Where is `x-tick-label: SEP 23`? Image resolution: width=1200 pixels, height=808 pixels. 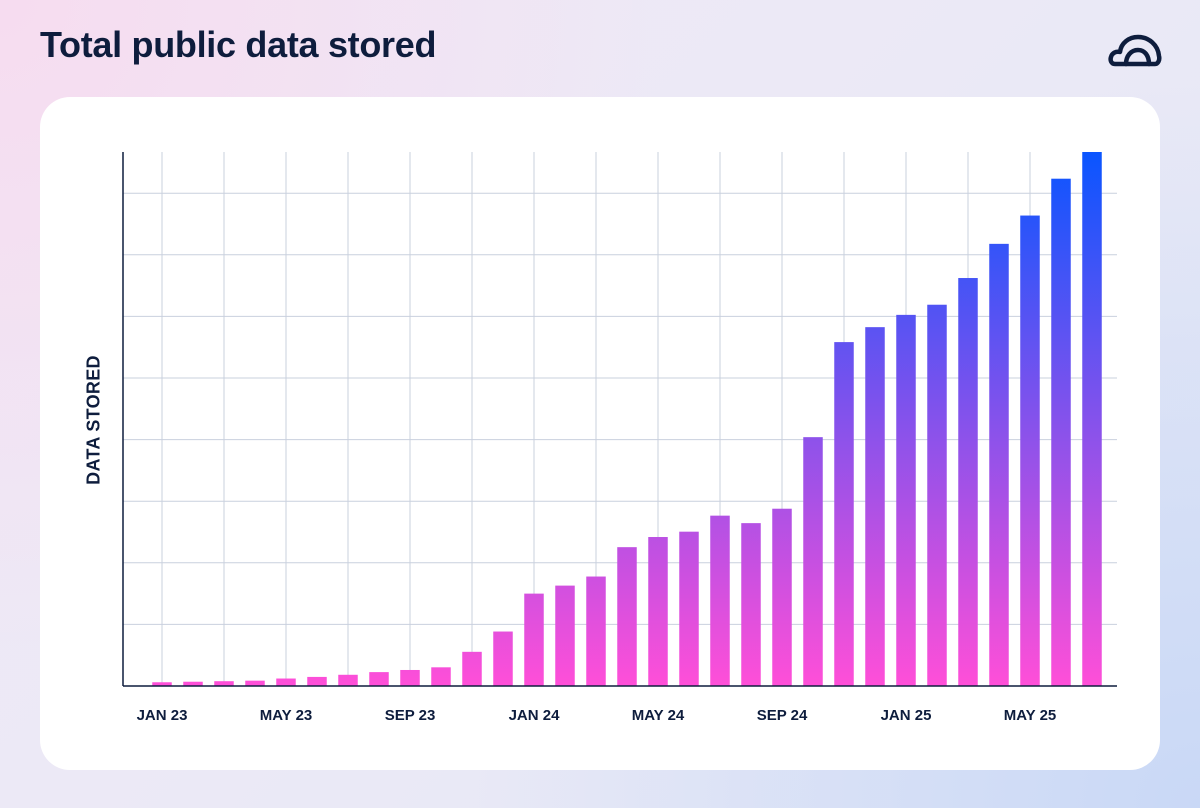 x-tick-label: SEP 23 is located at coordinates (410, 715).